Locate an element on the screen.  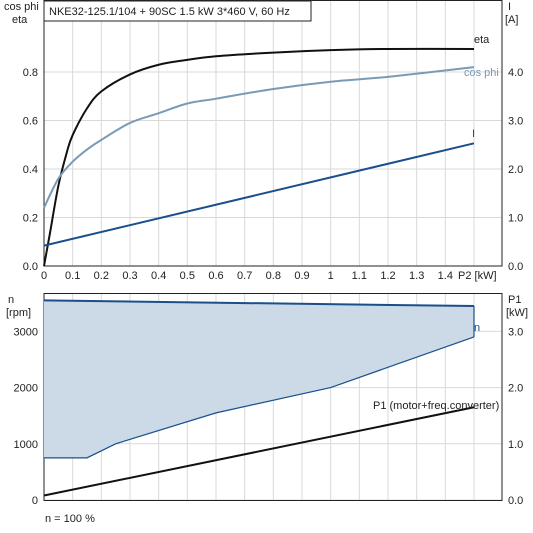
top-left-y-tick-label: 0.0 is located at coordinates (30, 267).